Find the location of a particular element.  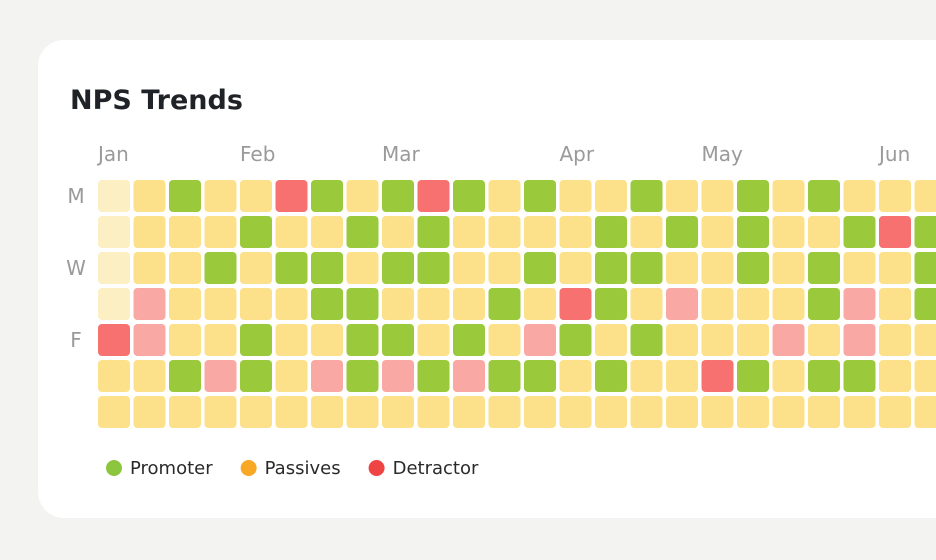

day-label: F is located at coordinates (76, 340).